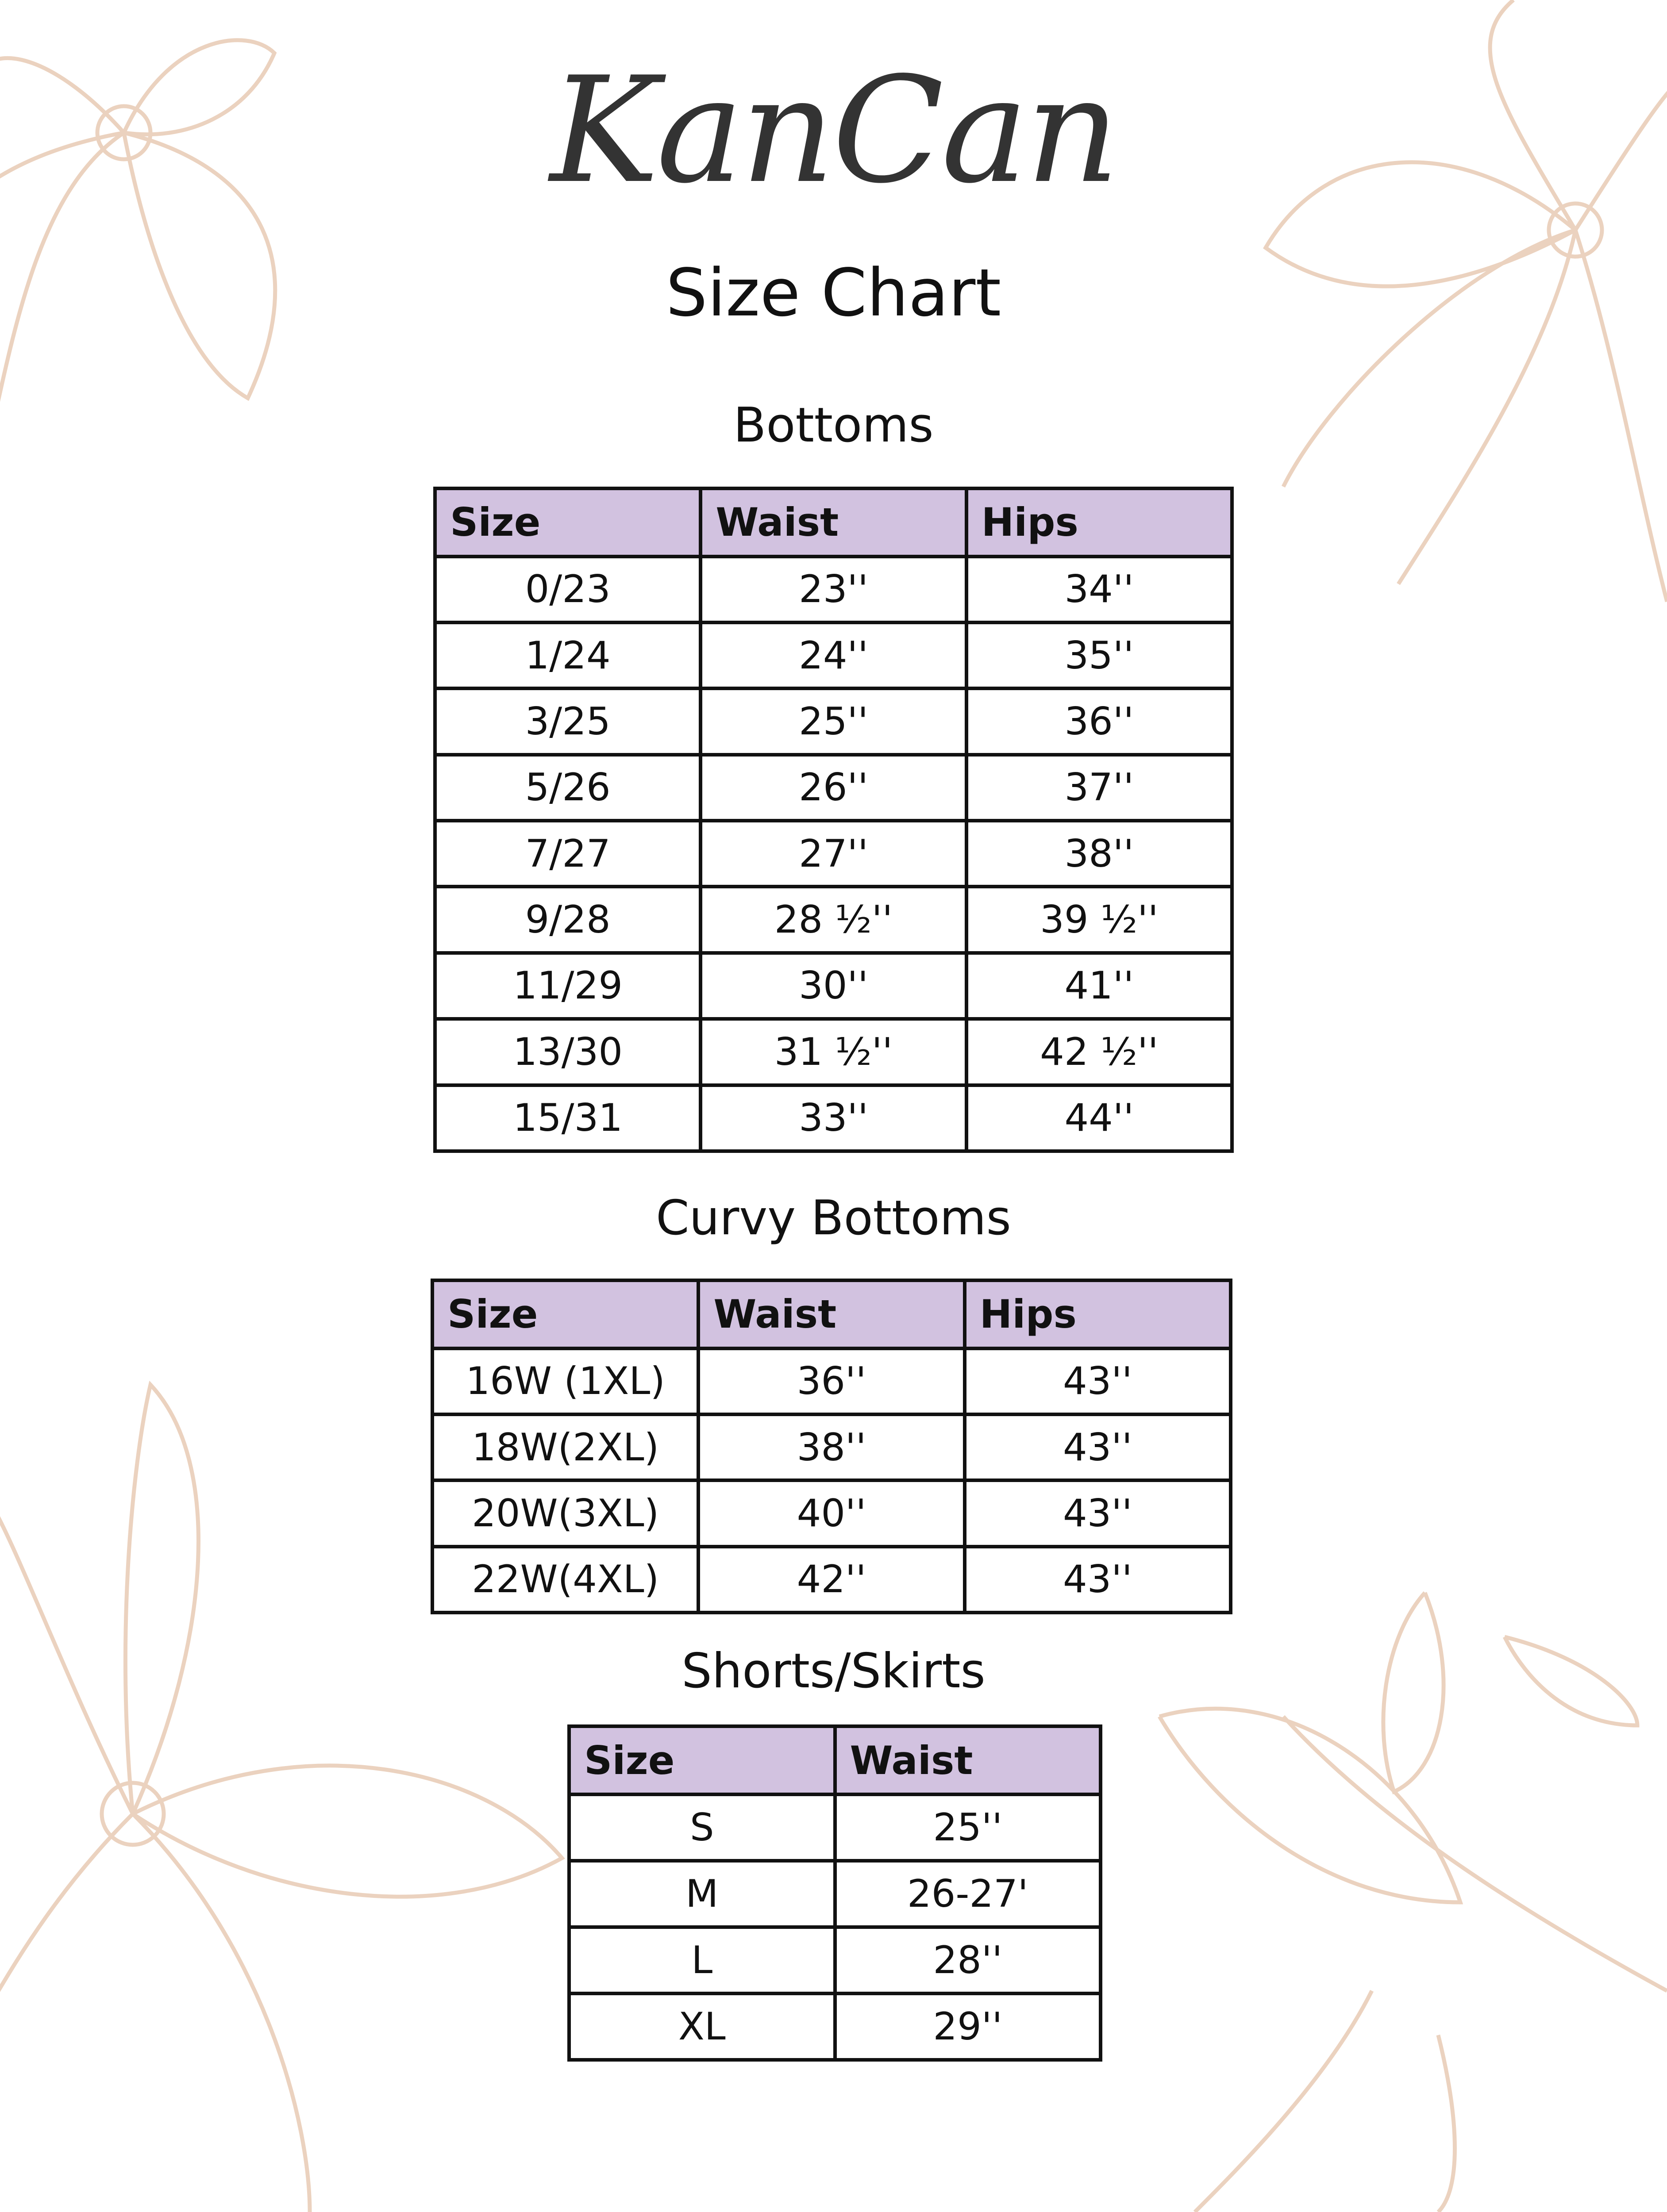 The image size is (1667, 2212). Describe the element at coordinates (1099, 656) in the screenshot. I see `table-cell: 35''` at that location.